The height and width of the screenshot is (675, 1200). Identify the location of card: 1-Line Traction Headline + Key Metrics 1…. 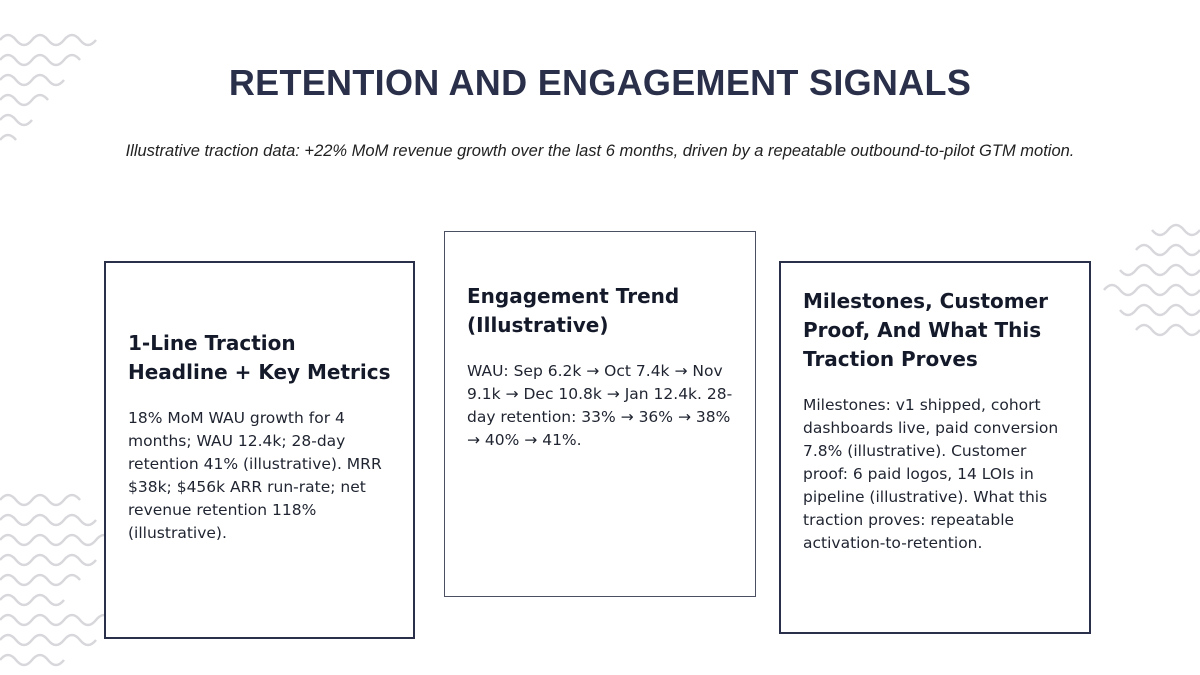
(259, 450).